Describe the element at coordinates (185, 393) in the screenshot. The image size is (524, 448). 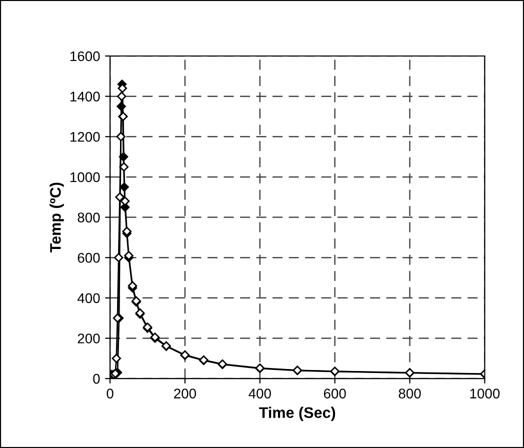
I see `x-tick-label: 200` at that location.